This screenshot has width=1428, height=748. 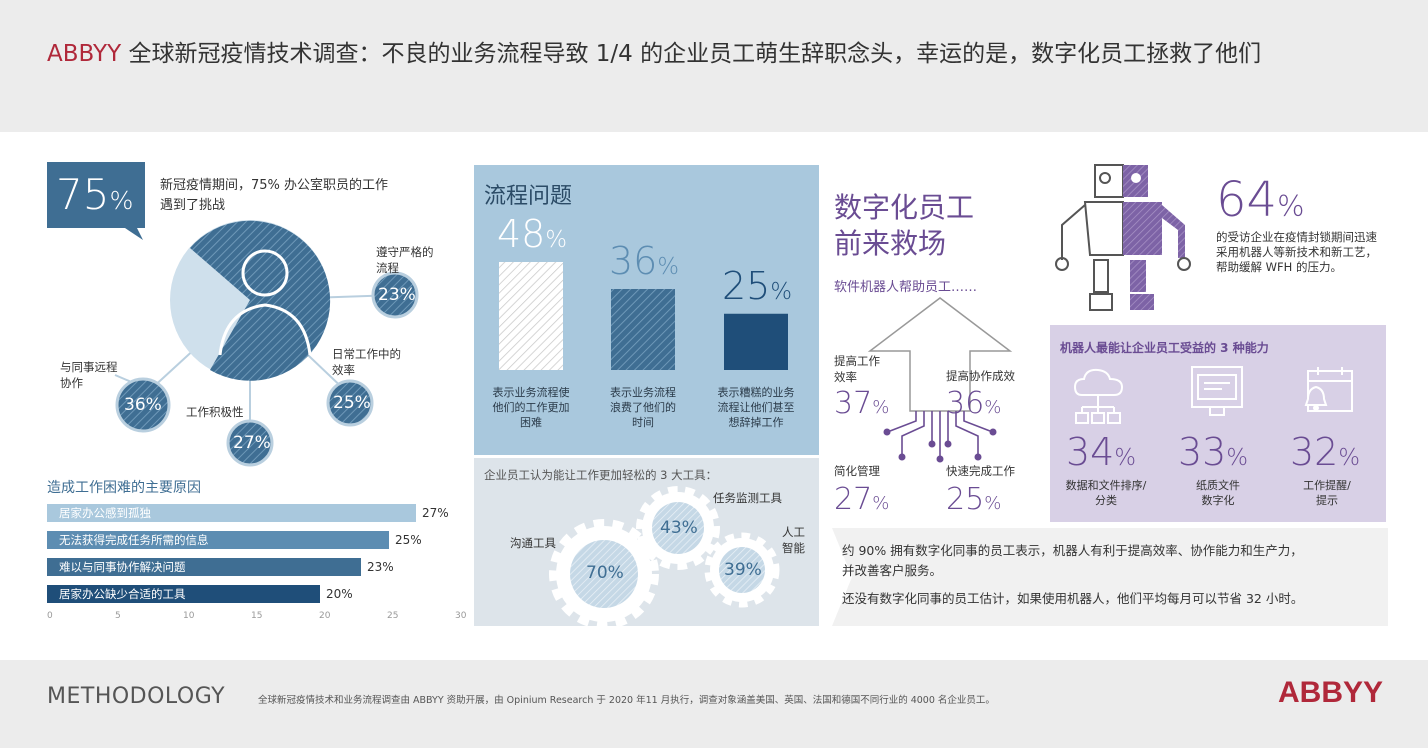 I want to click on ability-value-1: 34%, so click(x=1101, y=452).